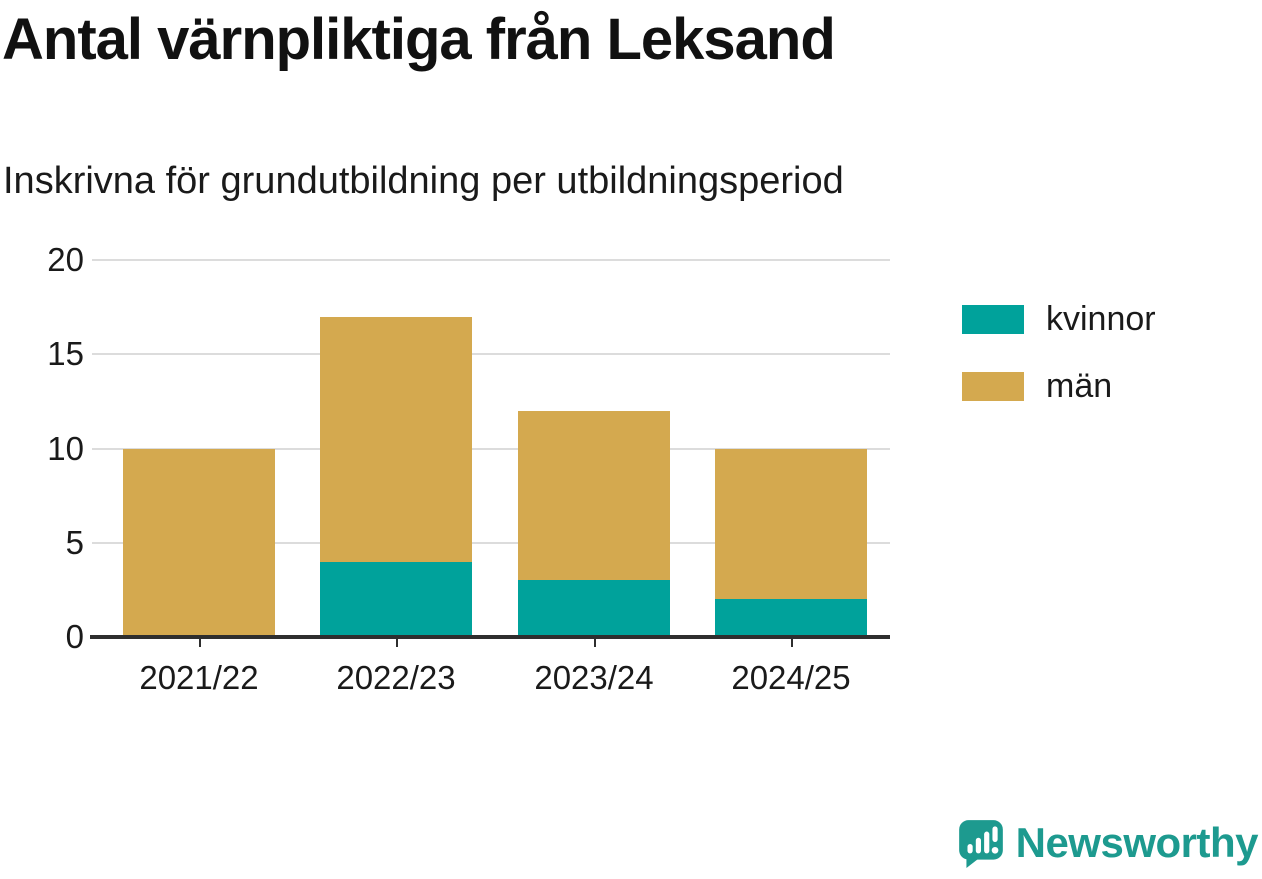 The image size is (1262, 879). Describe the element at coordinates (490, 637) in the screenshot. I see `x-axis-line` at that location.